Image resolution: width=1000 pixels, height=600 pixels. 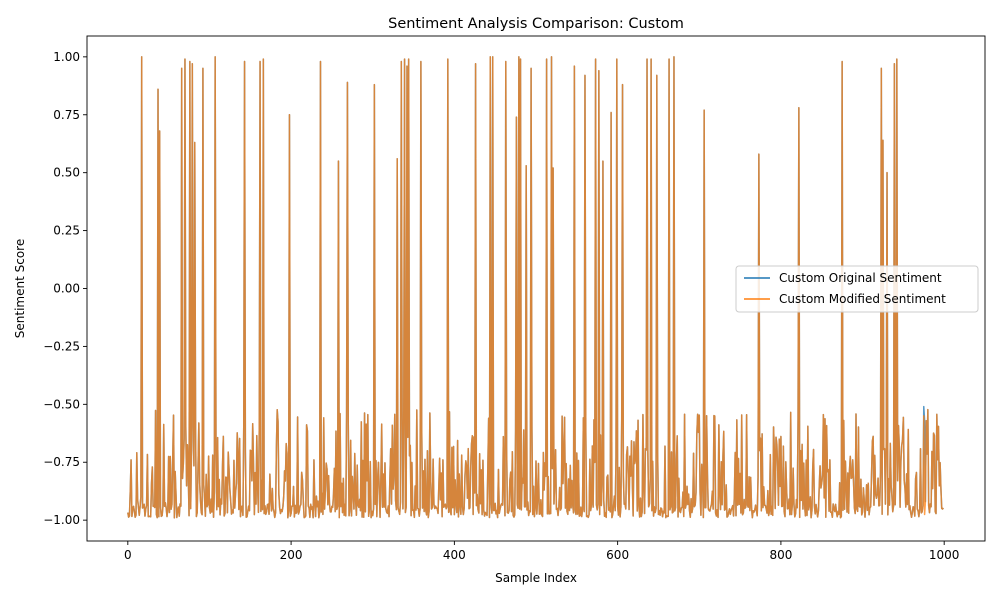 What do you see at coordinates (61, 520) in the screenshot?
I see `y-tick-label: −1.00` at bounding box center [61, 520].